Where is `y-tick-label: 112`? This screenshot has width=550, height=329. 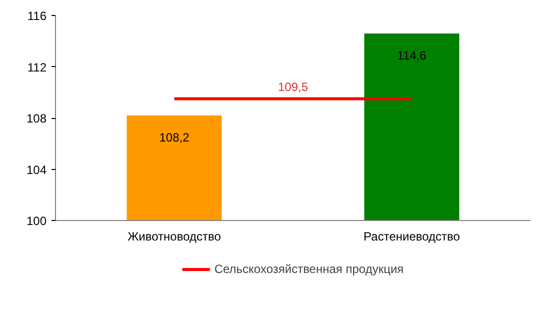 y-tick-label: 112 is located at coordinates (37, 67).